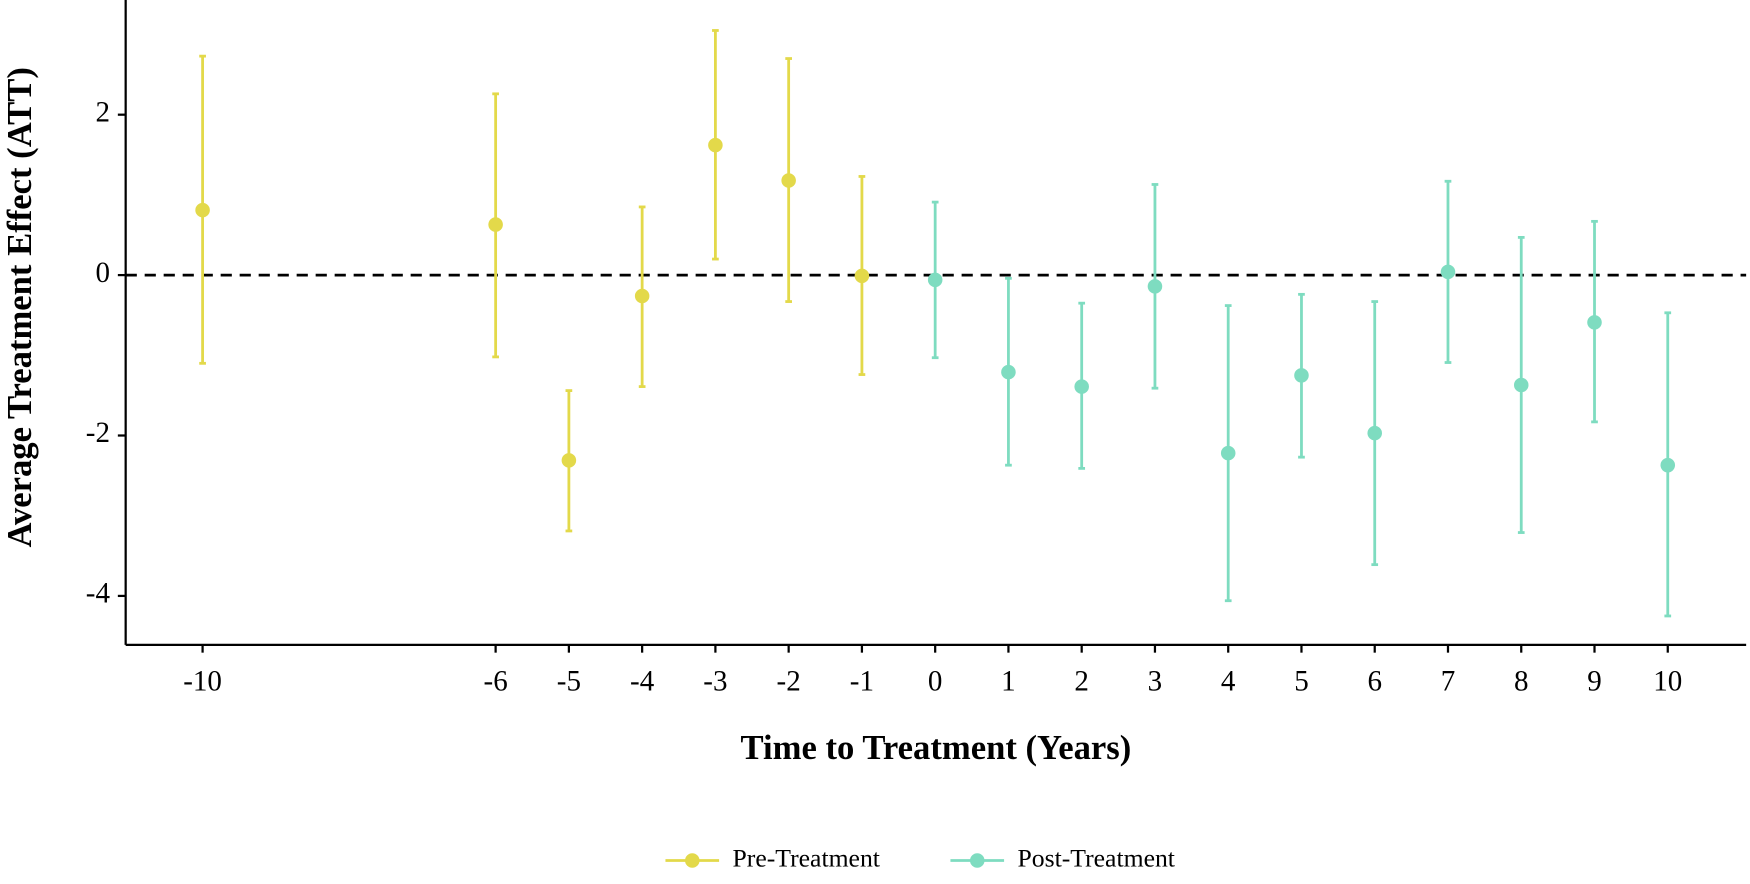 This screenshot has height=884, width=1750. I want to click on legend-label: Post-Treatment, so click(1095, 857).